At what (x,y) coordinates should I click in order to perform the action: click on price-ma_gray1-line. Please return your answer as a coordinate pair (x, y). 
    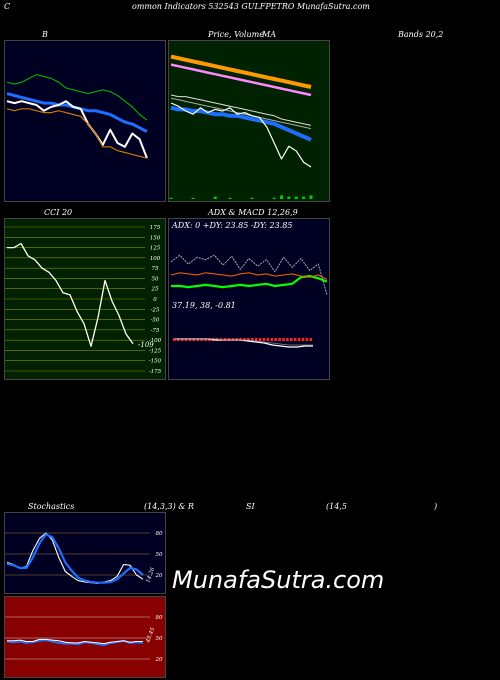
    Looking at the image, I should click on (241, 110).